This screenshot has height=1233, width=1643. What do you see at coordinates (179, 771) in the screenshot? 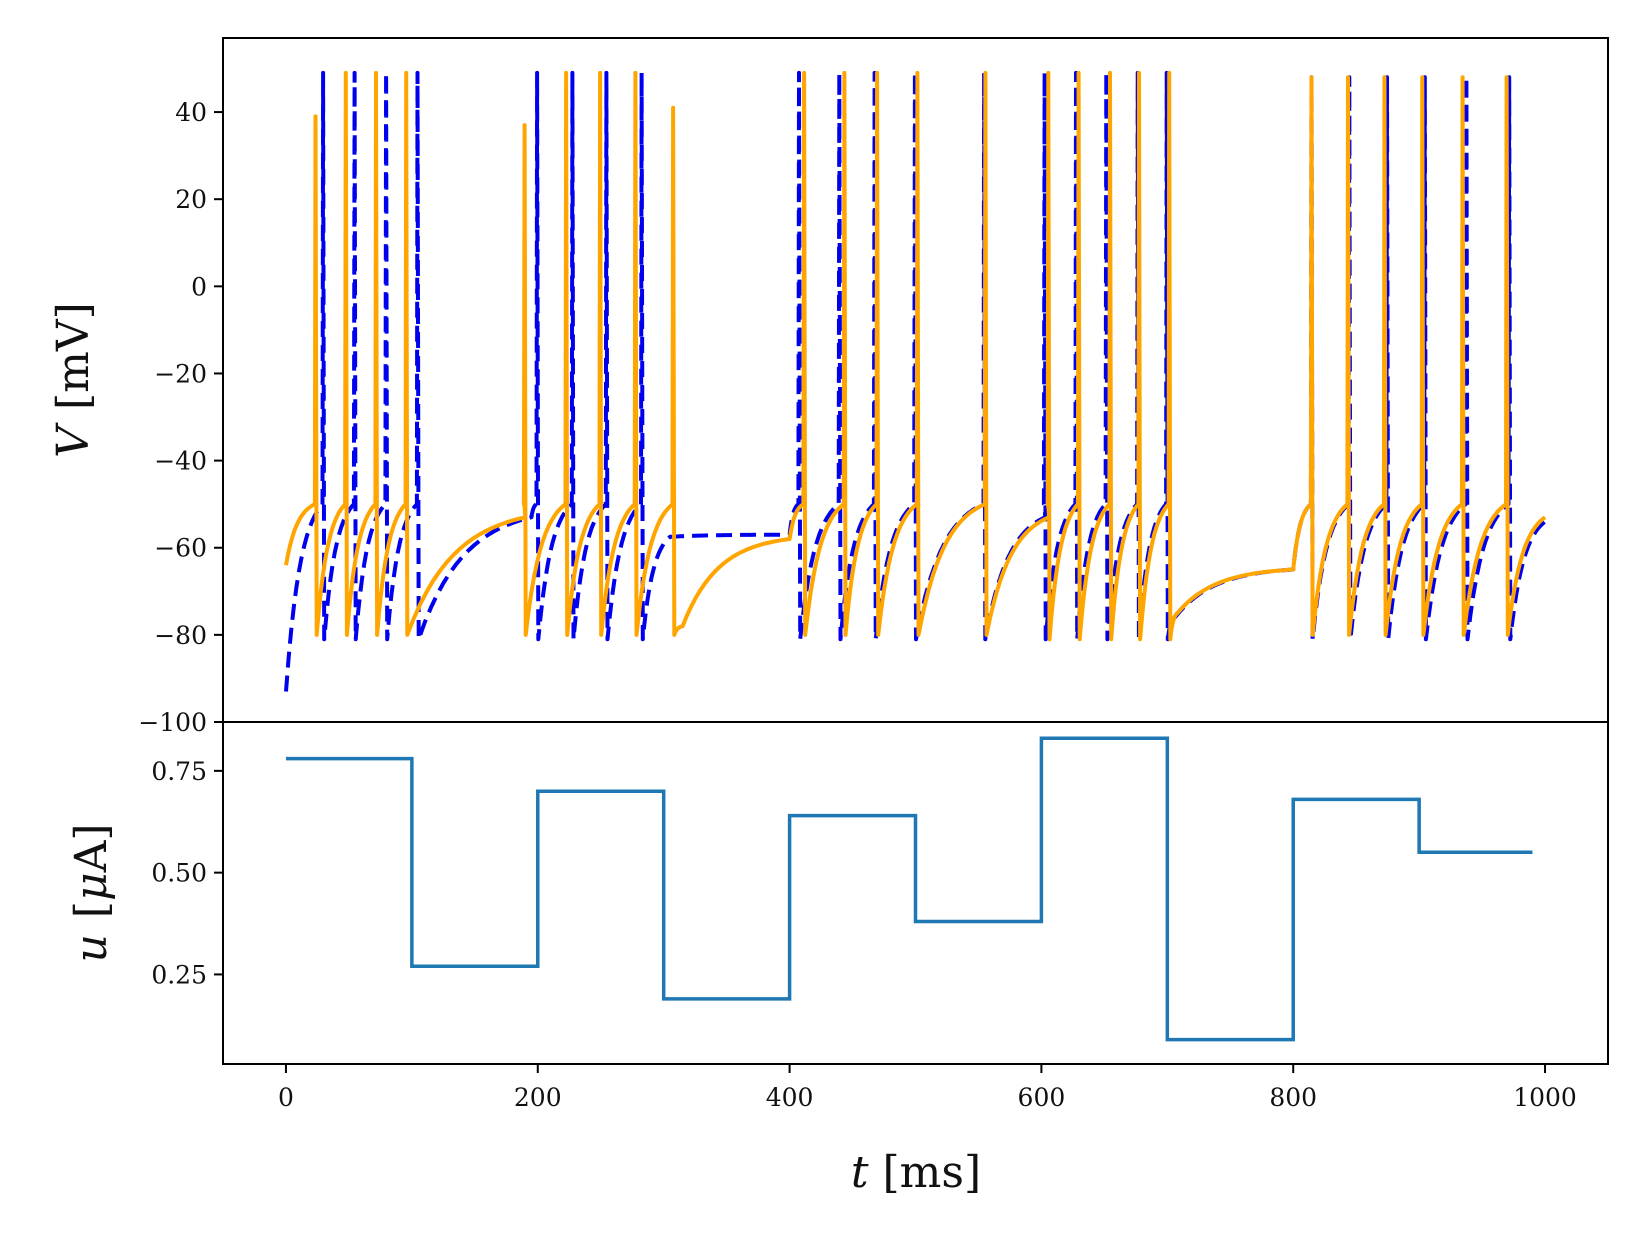
I see `input-y-tick-label: 0.75` at bounding box center [179, 771].